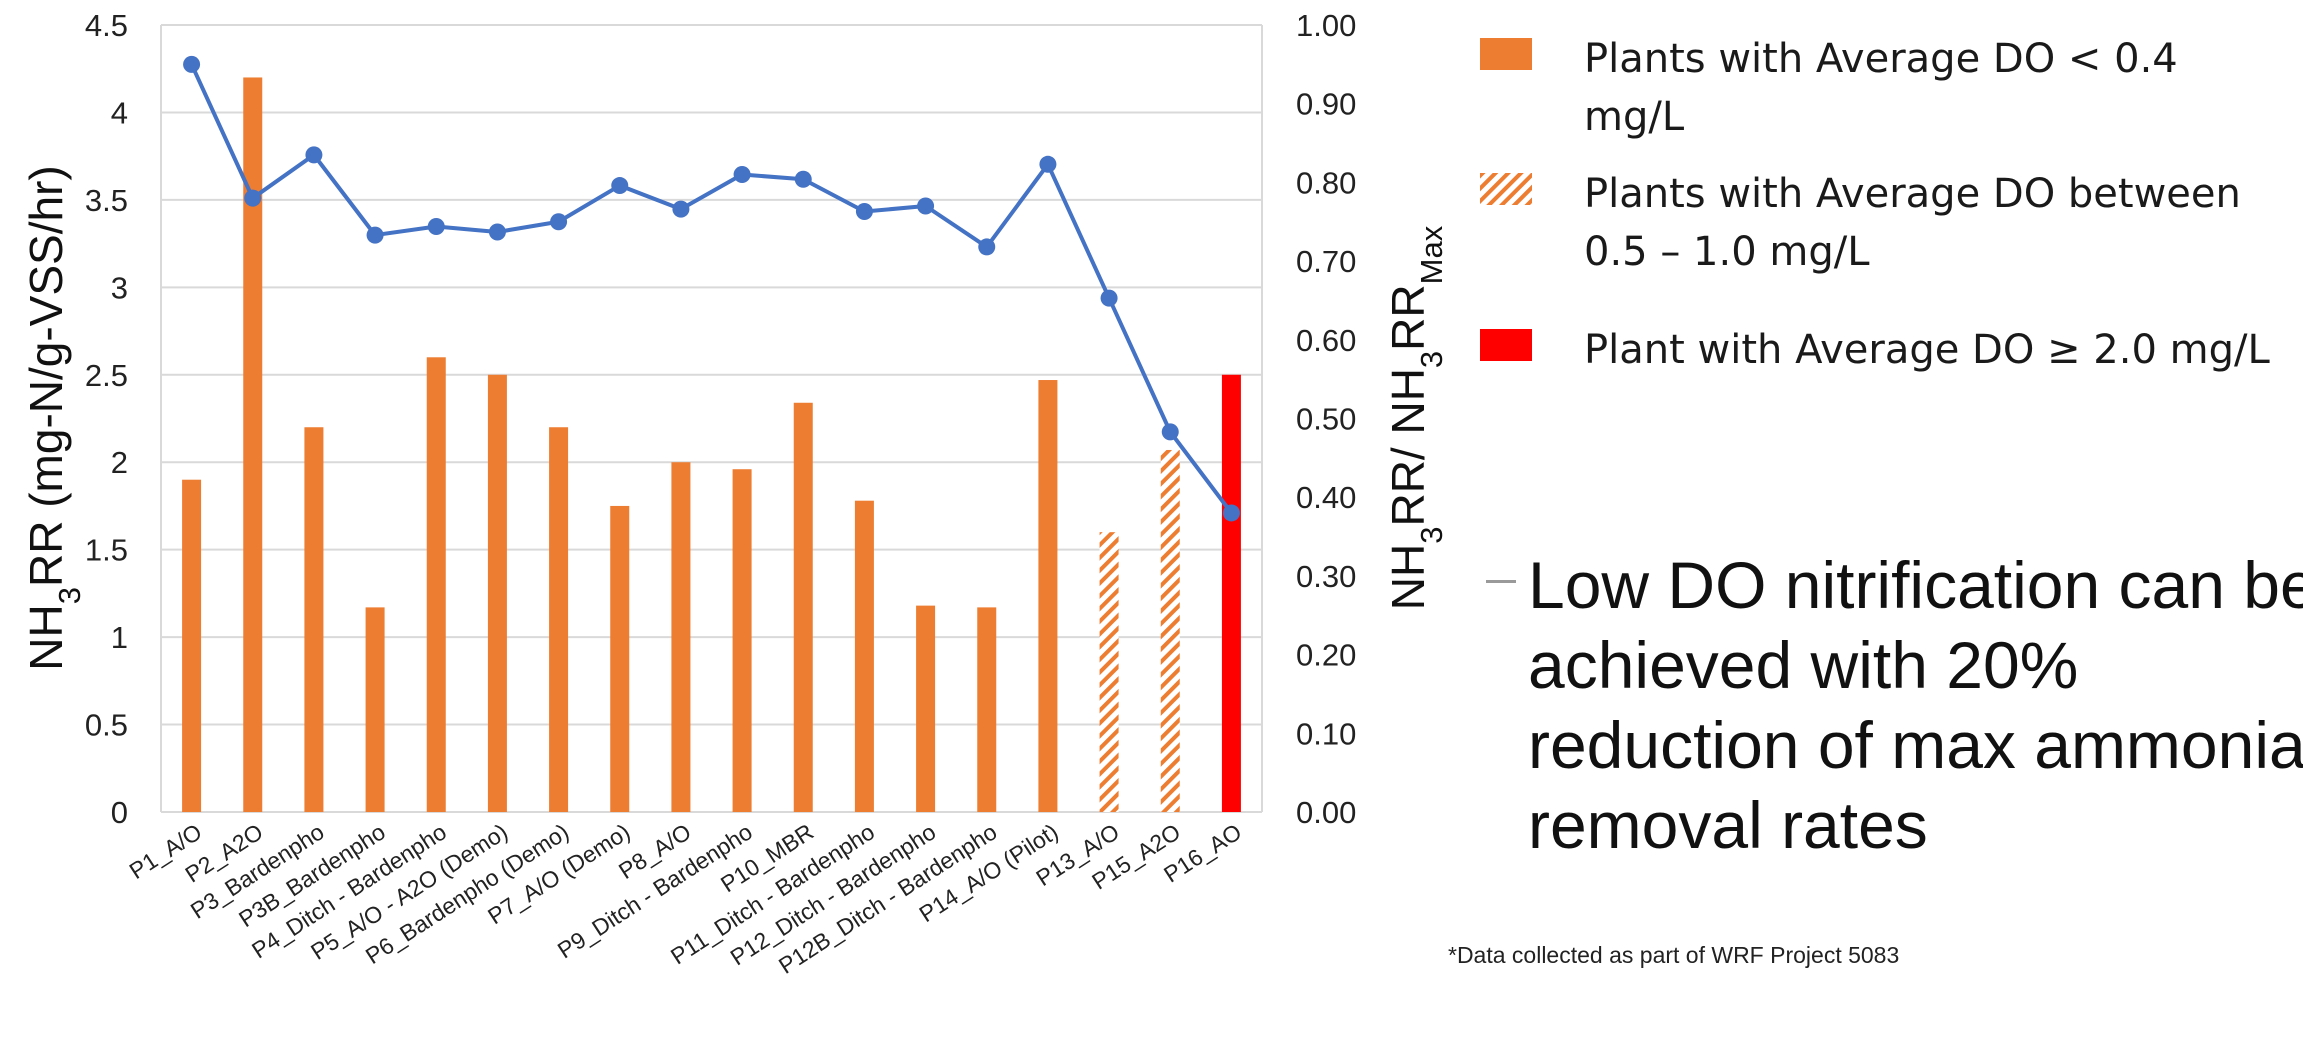 Image resolution: width=2303 pixels, height=1046 pixels. What do you see at coordinates (106, 25) in the screenshot?
I see `left-tick-label: 4.5` at bounding box center [106, 25].